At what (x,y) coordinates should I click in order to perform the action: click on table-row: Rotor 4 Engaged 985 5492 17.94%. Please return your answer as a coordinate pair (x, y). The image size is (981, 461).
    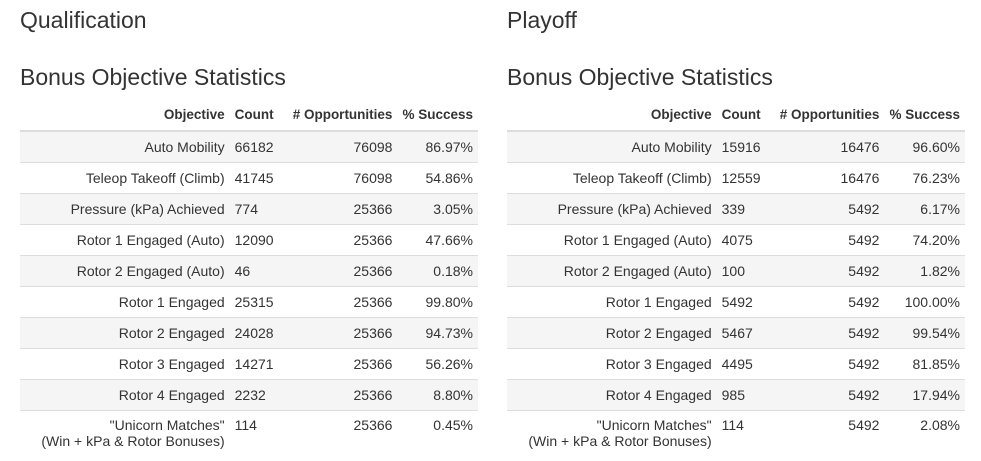
    Looking at the image, I should click on (736, 395).